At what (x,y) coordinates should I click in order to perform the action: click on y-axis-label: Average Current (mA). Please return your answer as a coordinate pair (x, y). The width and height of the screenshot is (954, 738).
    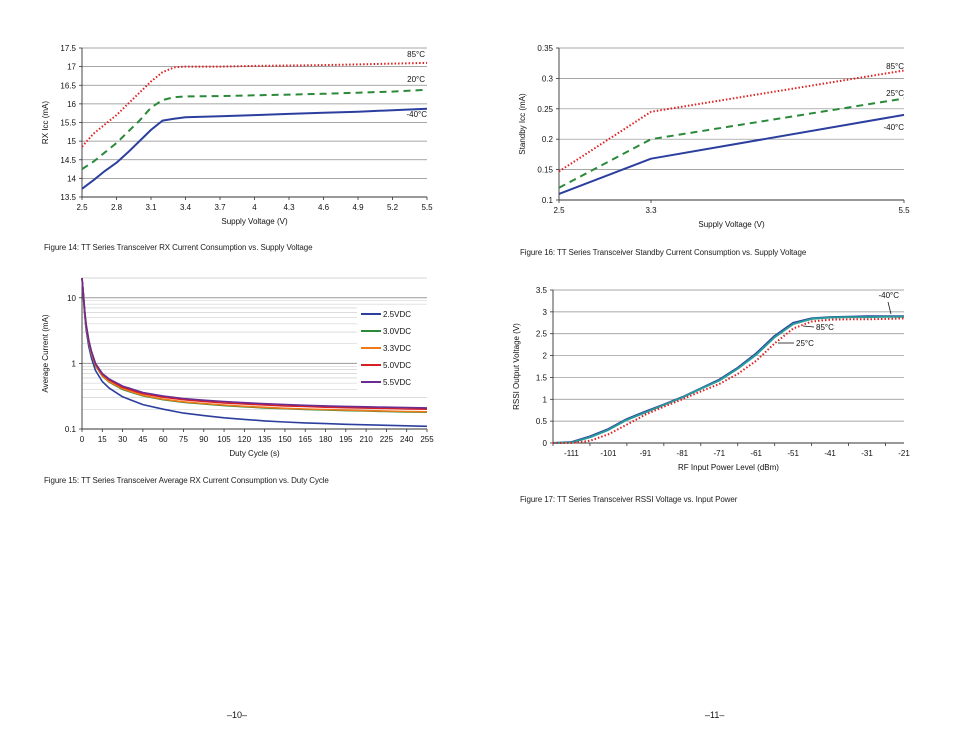
    Looking at the image, I should click on (45, 353).